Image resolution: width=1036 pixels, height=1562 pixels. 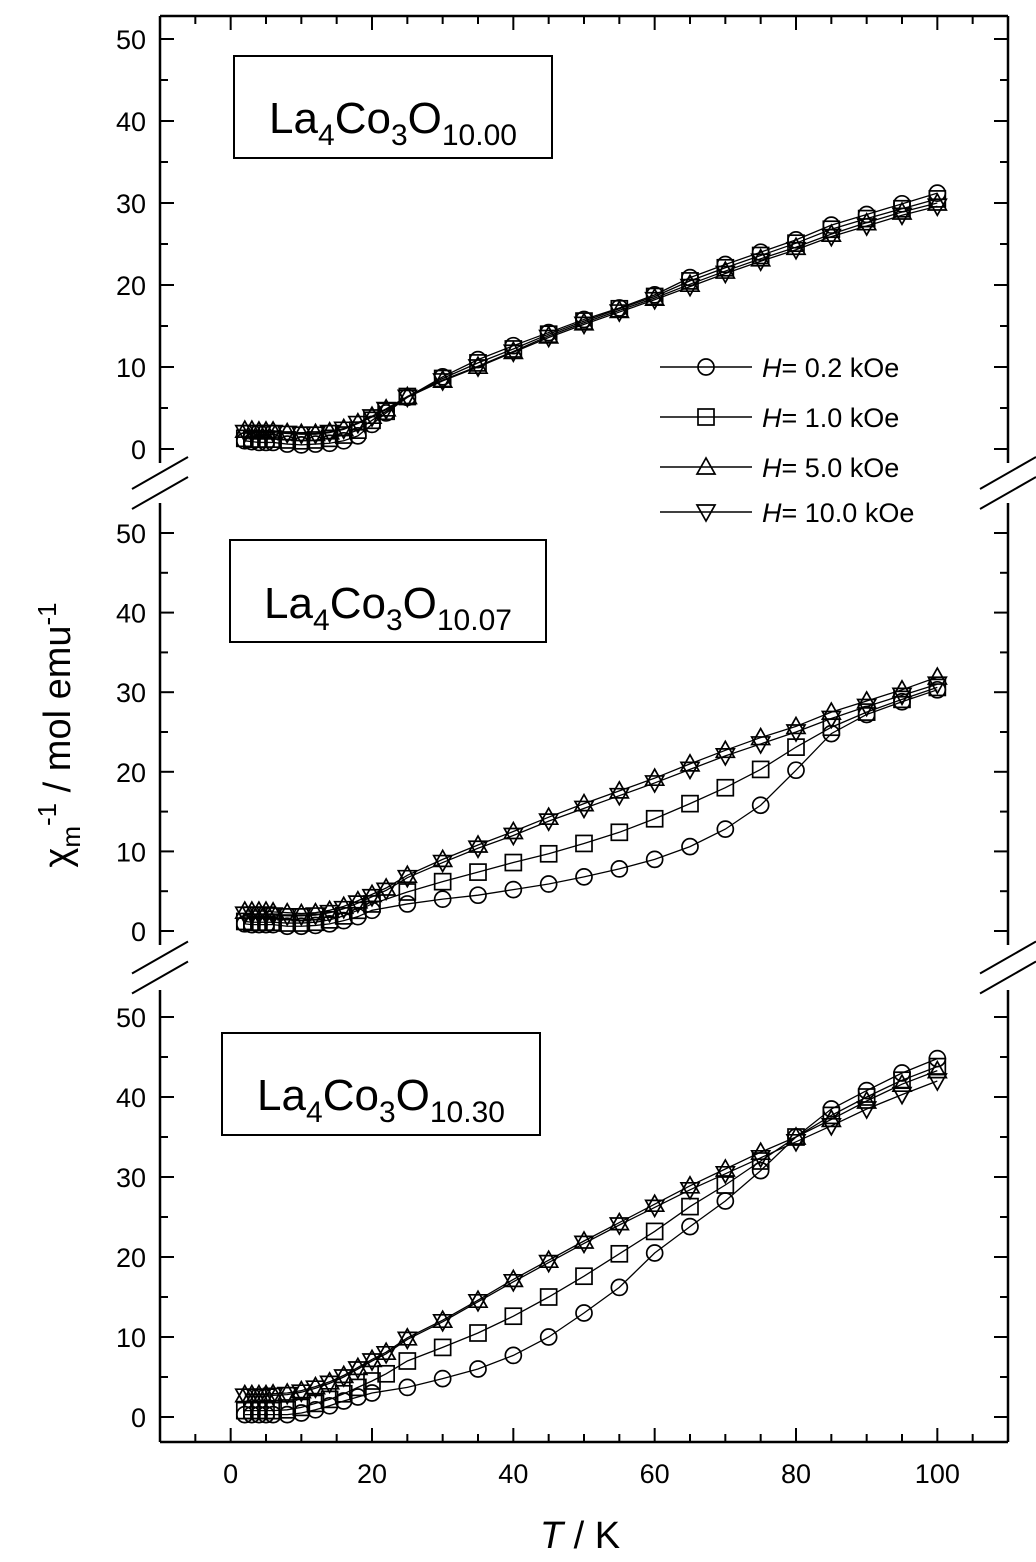 What do you see at coordinates (655, 1474) in the screenshot?
I see `x-tick-label: 60` at bounding box center [655, 1474].